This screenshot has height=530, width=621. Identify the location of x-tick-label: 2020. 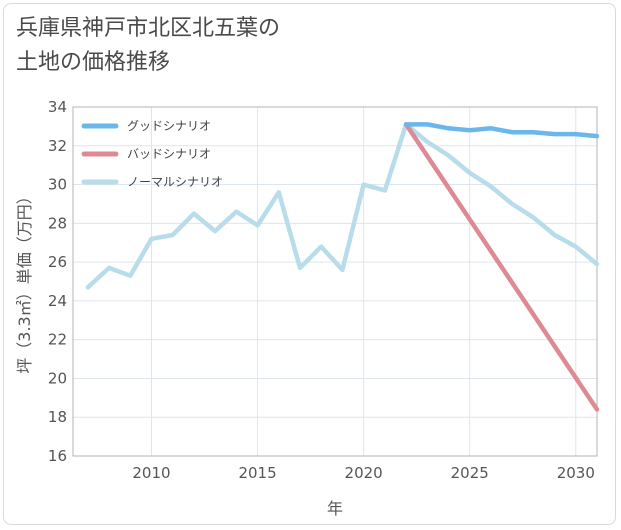
(364, 473).